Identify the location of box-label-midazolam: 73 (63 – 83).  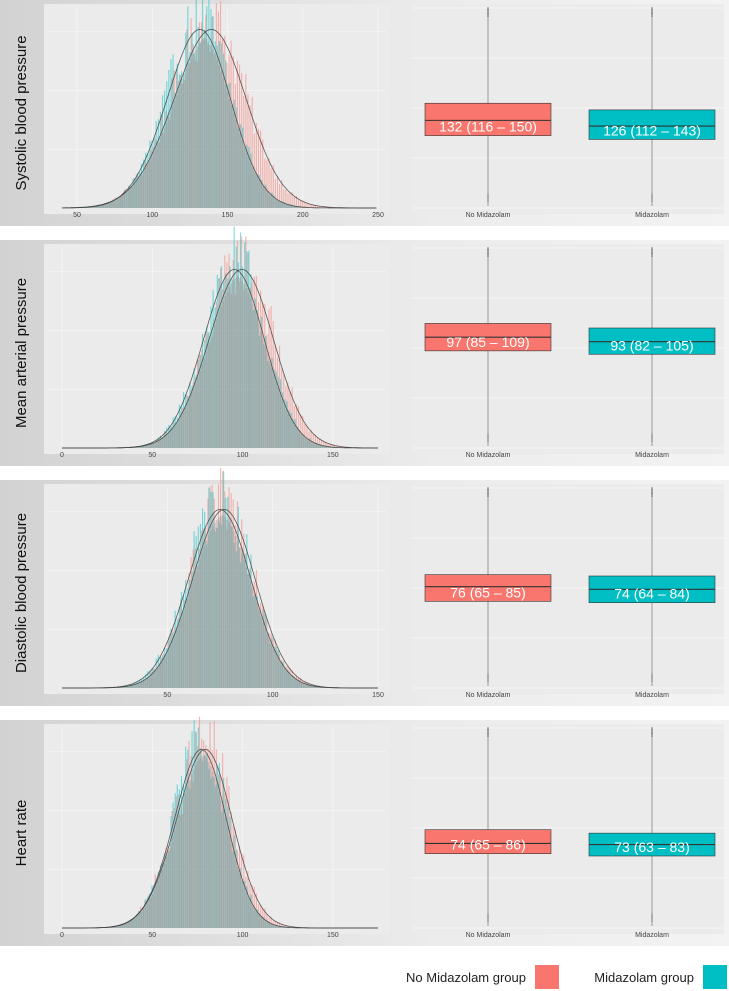
(652, 847).